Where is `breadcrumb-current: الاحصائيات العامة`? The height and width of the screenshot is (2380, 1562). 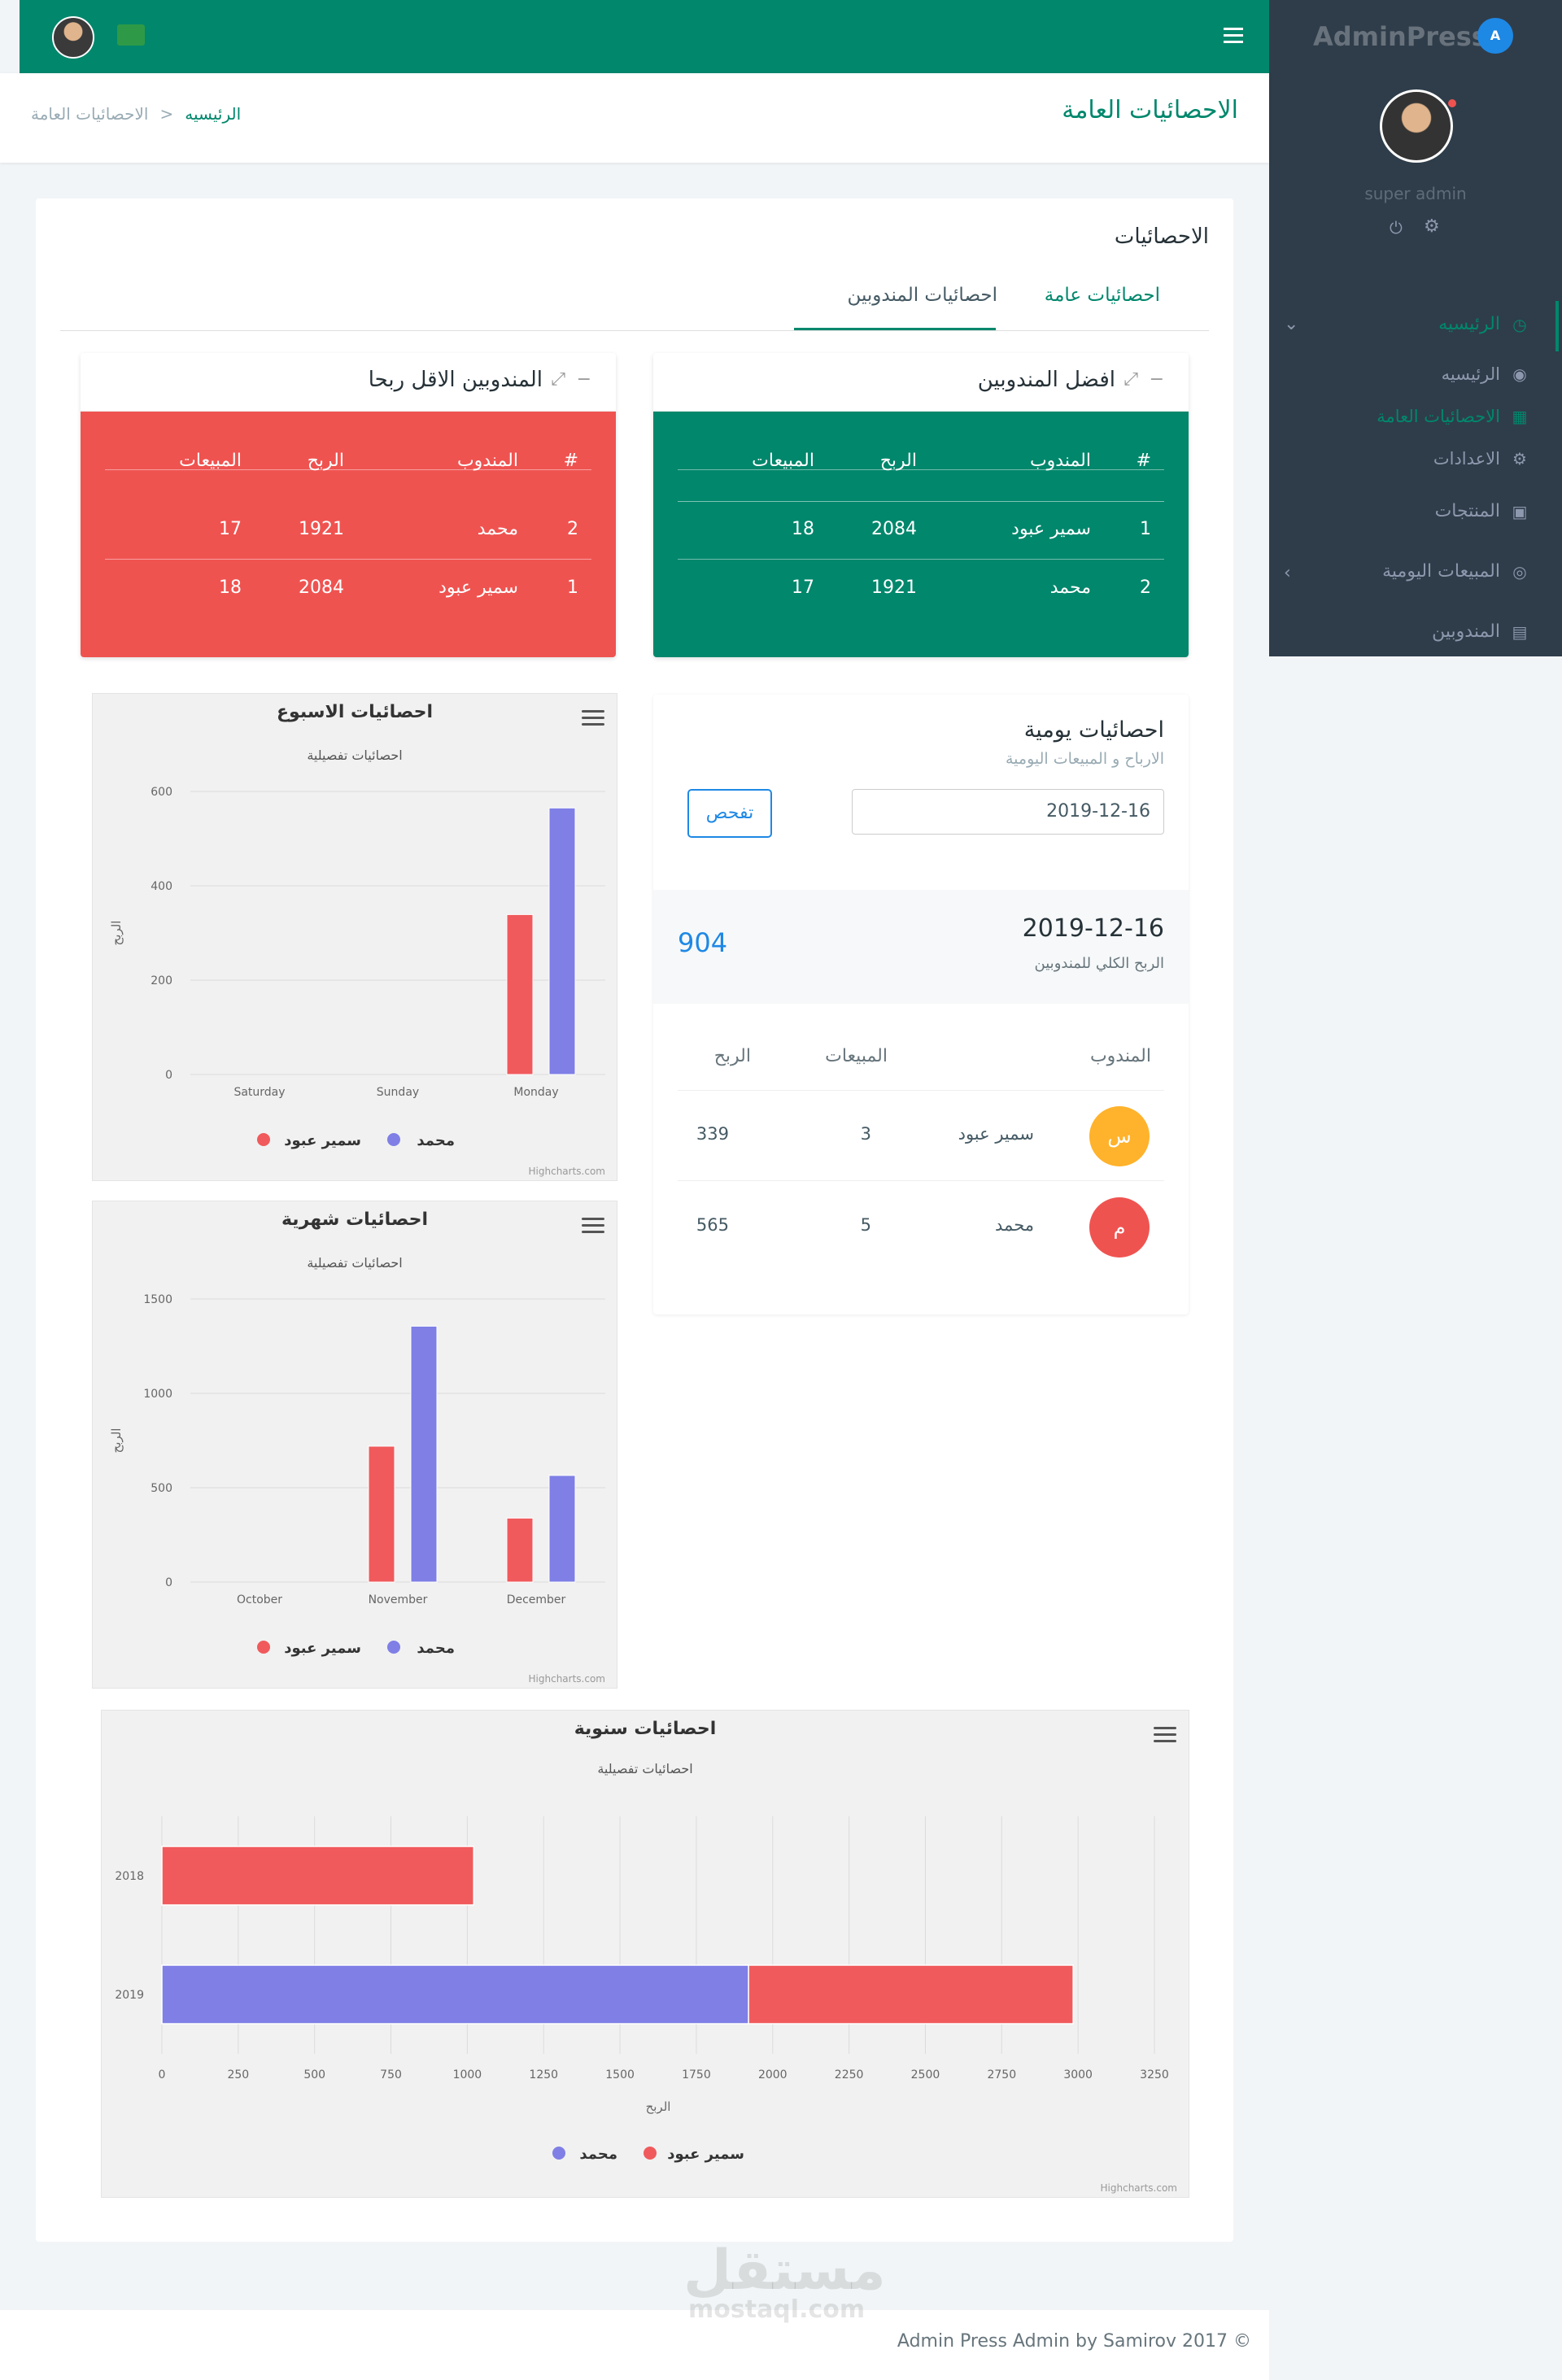
breadcrumb-current: الاحصائيات العامة is located at coordinates (90, 114).